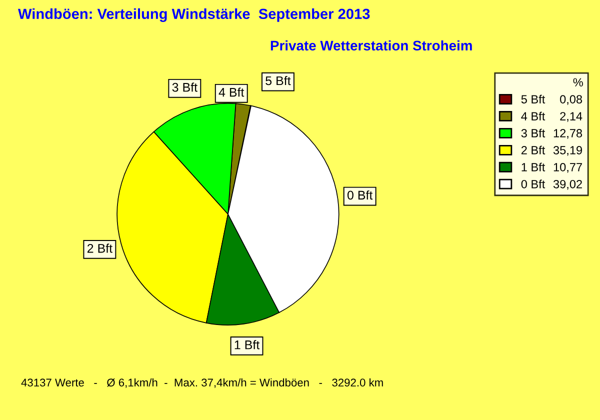 This screenshot has height=420, width=600. What do you see at coordinates (567, 151) in the screenshot?
I see `data-label: 35,19` at bounding box center [567, 151].